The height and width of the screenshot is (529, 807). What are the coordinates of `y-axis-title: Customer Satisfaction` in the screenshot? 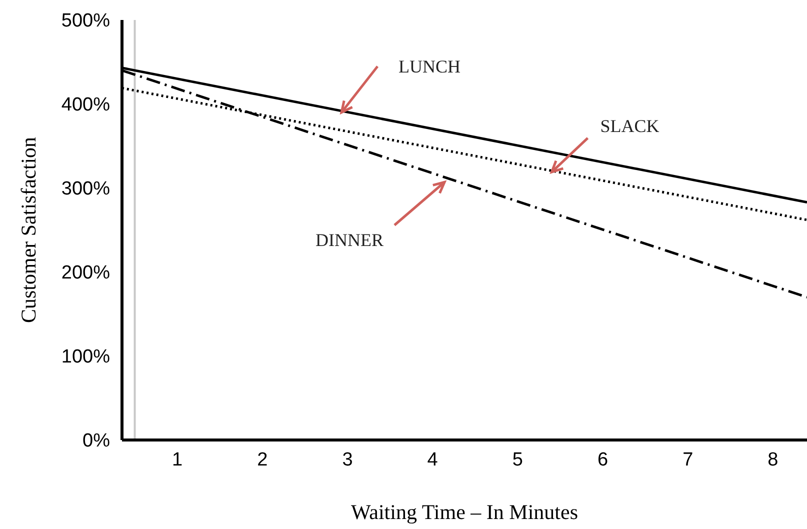 It's located at (28, 230).